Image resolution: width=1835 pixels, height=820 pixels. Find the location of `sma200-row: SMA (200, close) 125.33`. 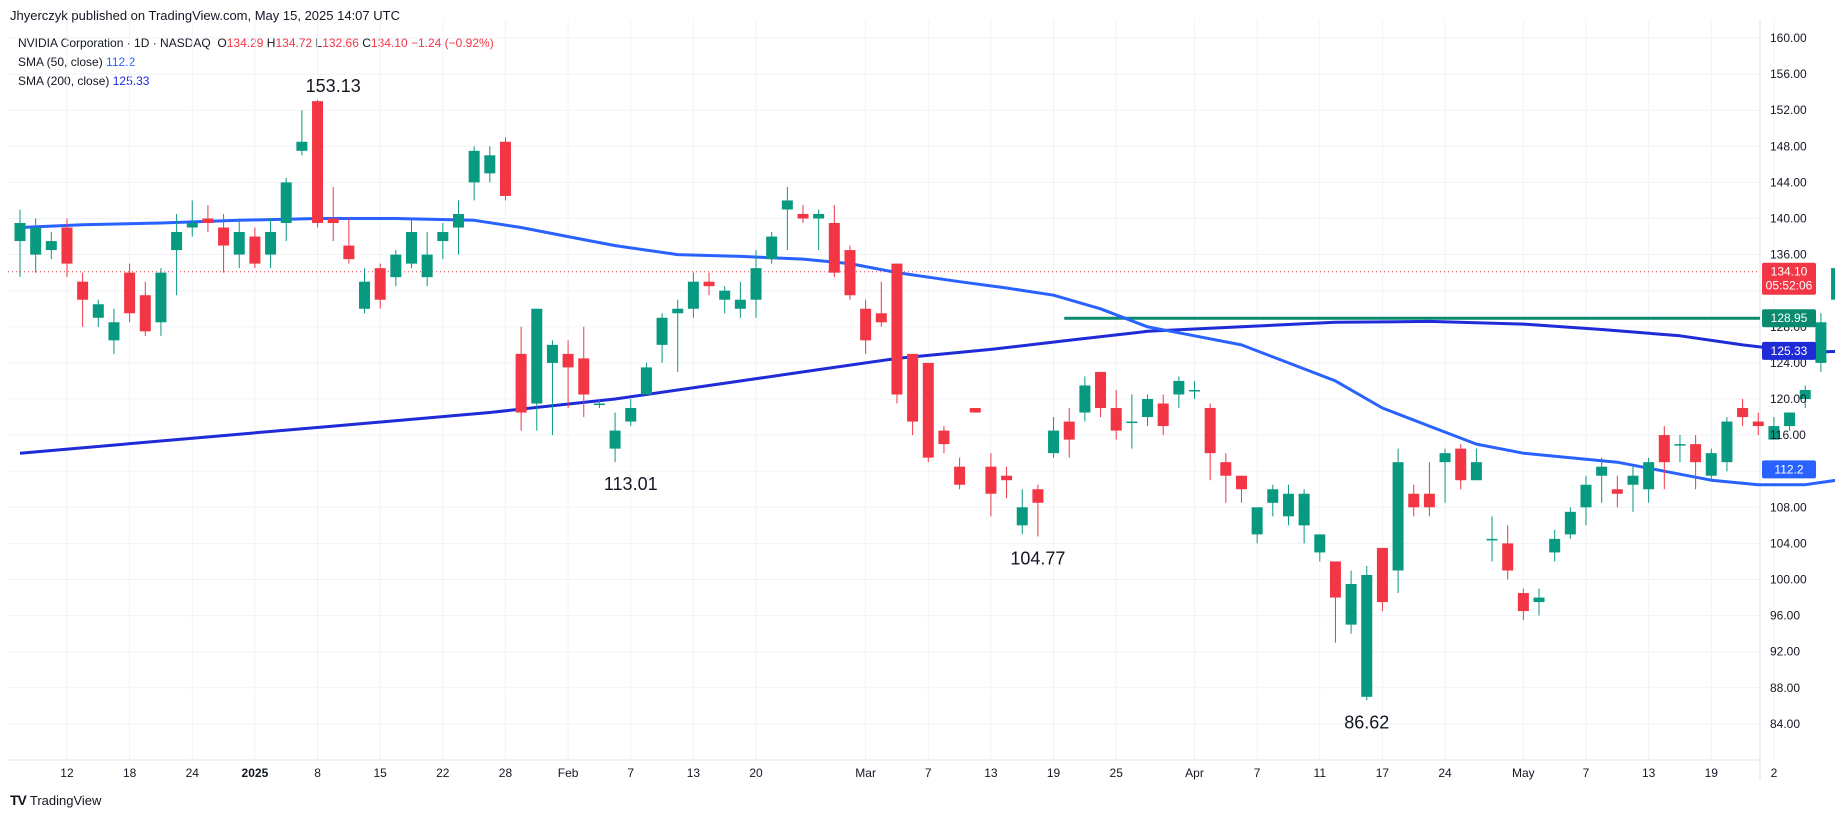

sma200-row: SMA (200, close) 125.33 is located at coordinates (256, 81).